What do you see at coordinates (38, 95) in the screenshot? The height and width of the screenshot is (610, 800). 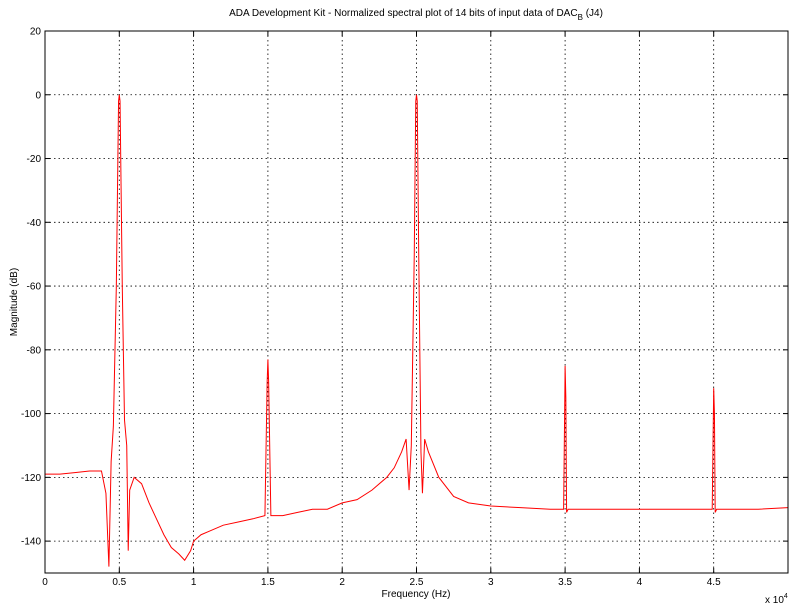 I see `y-tick-label: 0` at bounding box center [38, 95].